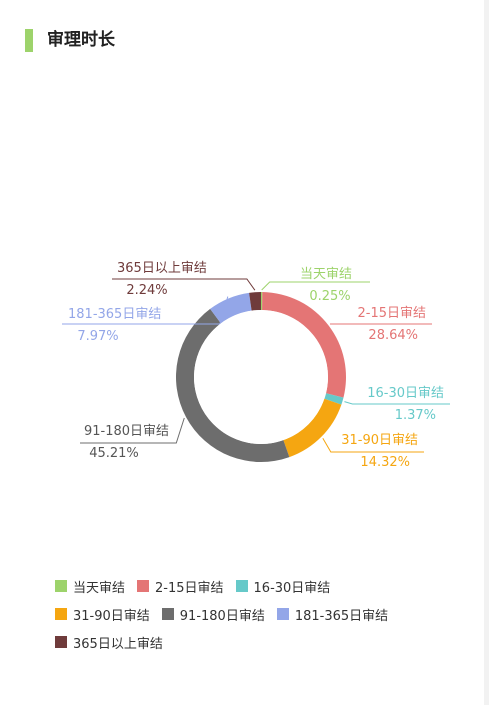 Image resolution: width=489 pixels, height=705 pixels. Describe the element at coordinates (81, 40) in the screenshot. I see `chart-title: 审理时长` at that location.